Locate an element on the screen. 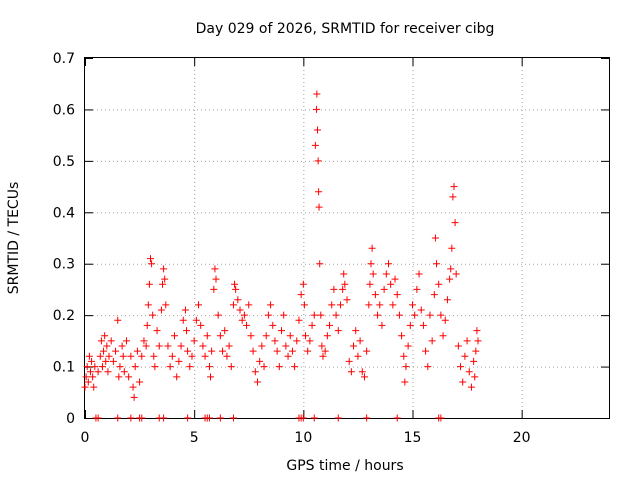 The width and height of the screenshot is (640, 485). x-tick-label: 0 is located at coordinates (85, 438).